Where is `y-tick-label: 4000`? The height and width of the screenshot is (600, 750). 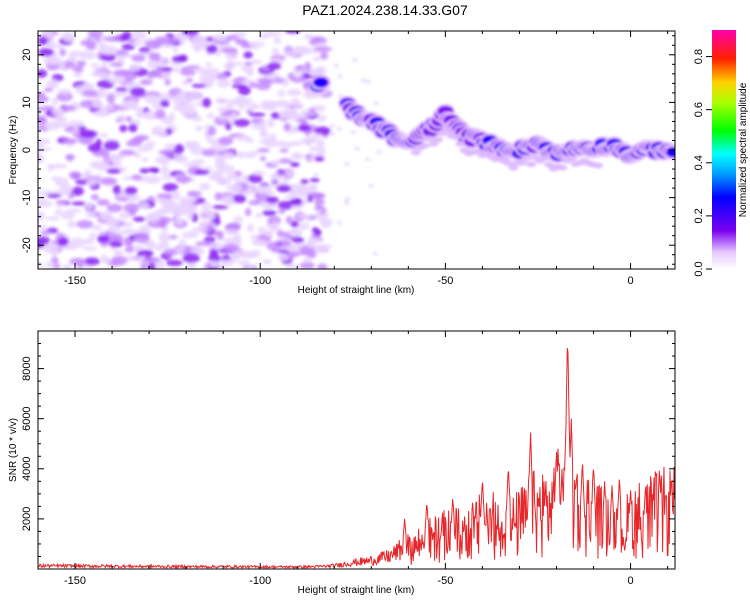
y-tick-label: 4000 is located at coordinates (27, 469).